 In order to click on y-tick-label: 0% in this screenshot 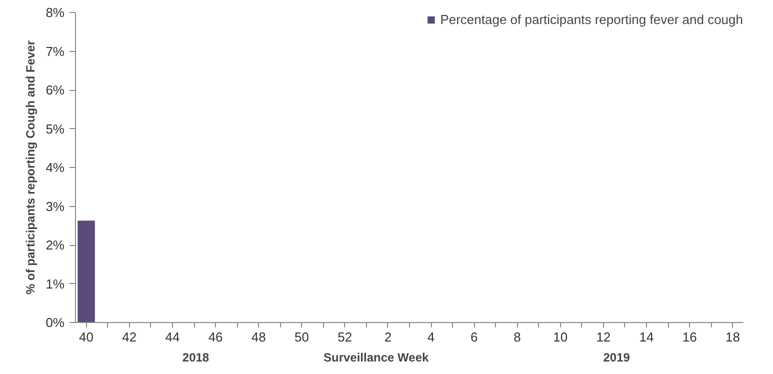, I will do `click(55, 322)`.